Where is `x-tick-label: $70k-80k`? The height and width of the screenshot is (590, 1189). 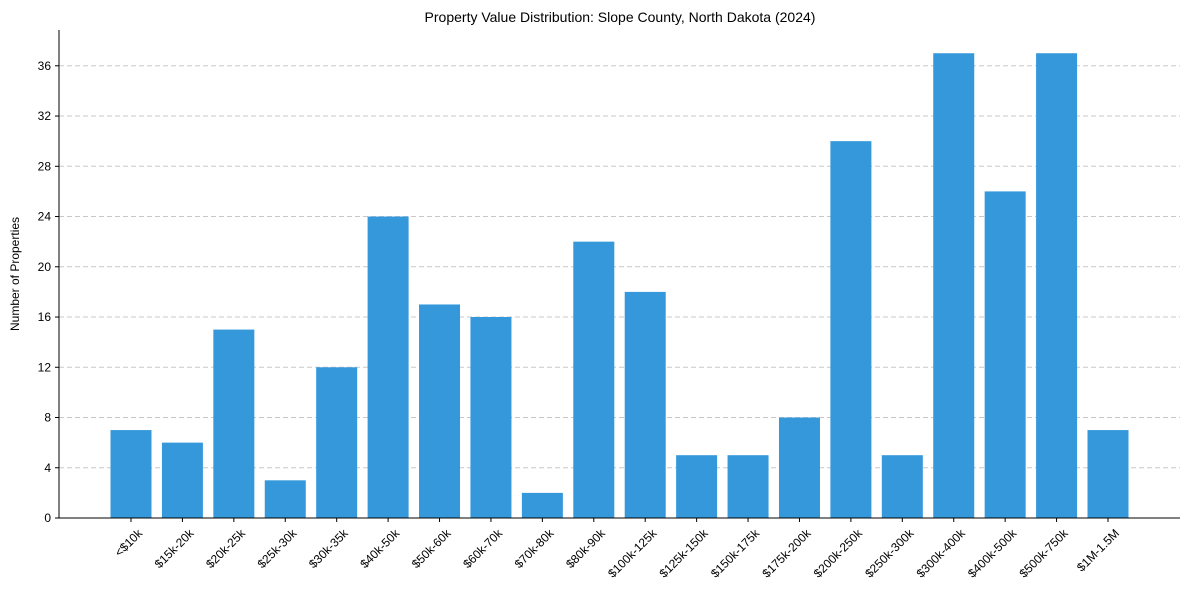 x-tick-label: $70k-80k is located at coordinates (535, 549).